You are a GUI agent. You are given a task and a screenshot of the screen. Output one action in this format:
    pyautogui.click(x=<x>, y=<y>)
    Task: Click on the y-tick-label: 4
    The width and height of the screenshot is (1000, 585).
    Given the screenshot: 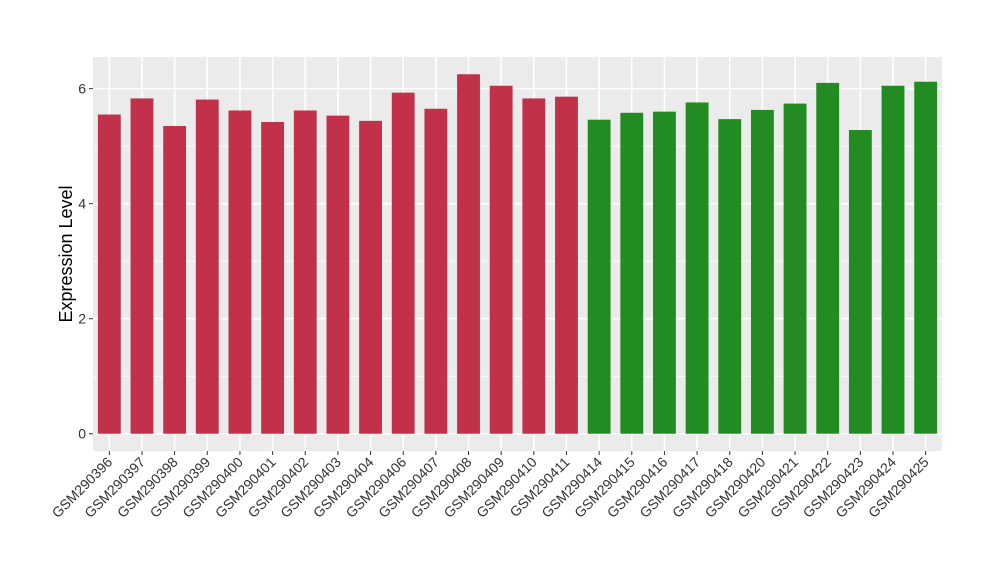 What is the action you would take?
    pyautogui.click(x=82, y=204)
    